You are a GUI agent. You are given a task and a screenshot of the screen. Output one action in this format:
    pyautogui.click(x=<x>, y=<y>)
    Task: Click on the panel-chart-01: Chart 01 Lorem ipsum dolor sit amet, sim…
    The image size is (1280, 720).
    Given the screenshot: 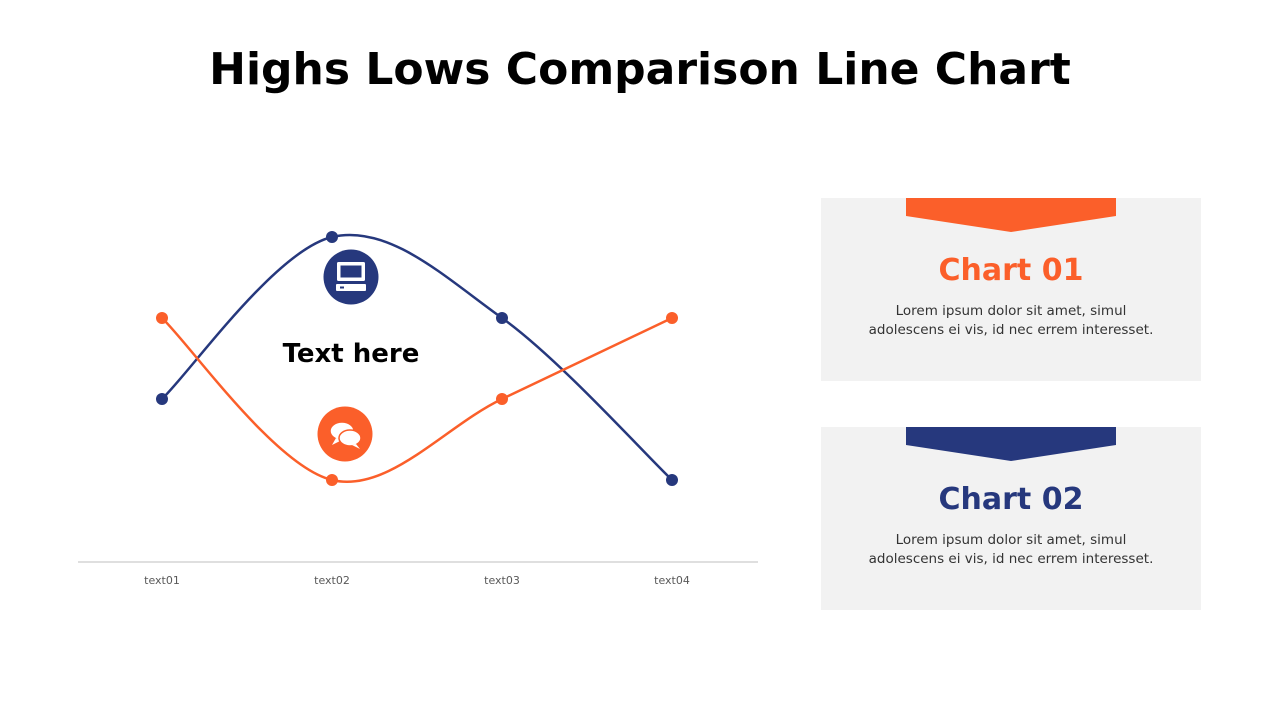 What is the action you would take?
    pyautogui.click(x=1011, y=289)
    